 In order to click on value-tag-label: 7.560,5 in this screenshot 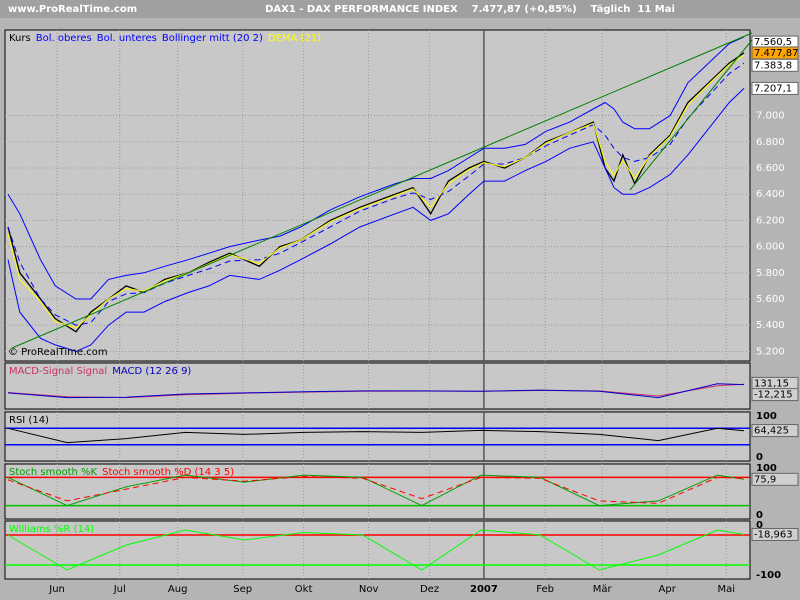, I will do `click(773, 42)`.